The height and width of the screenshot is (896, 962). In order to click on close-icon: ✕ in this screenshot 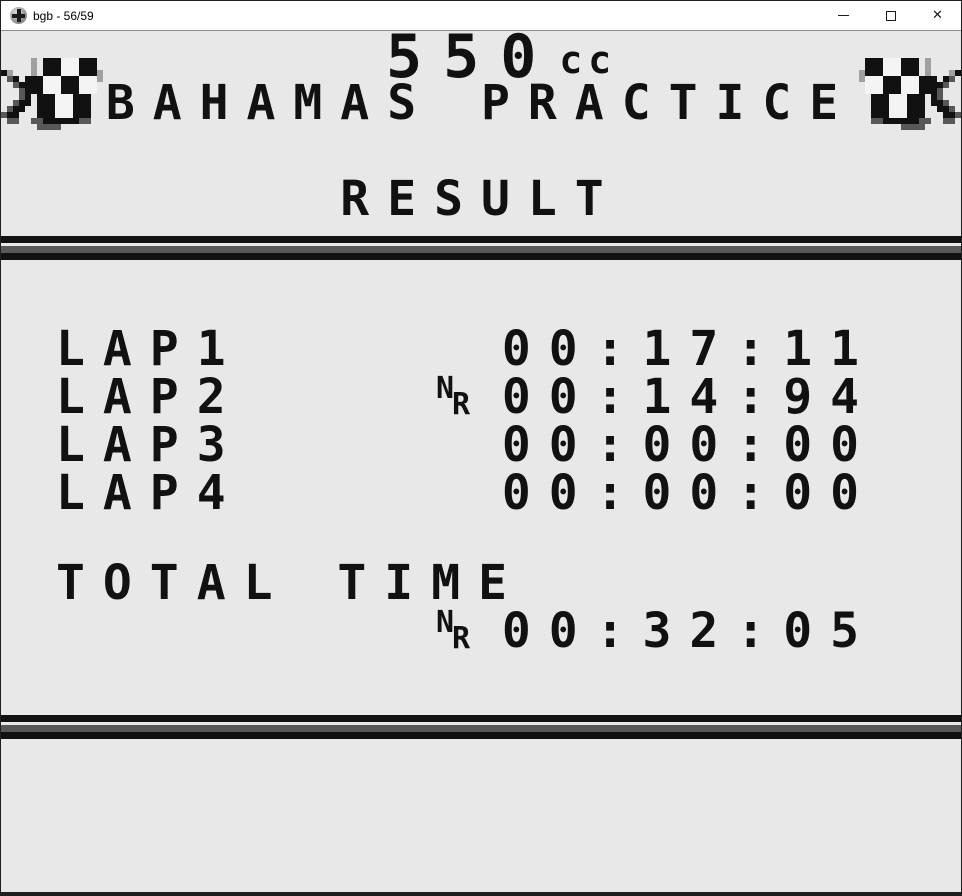, I will do `click(937, 15)`.